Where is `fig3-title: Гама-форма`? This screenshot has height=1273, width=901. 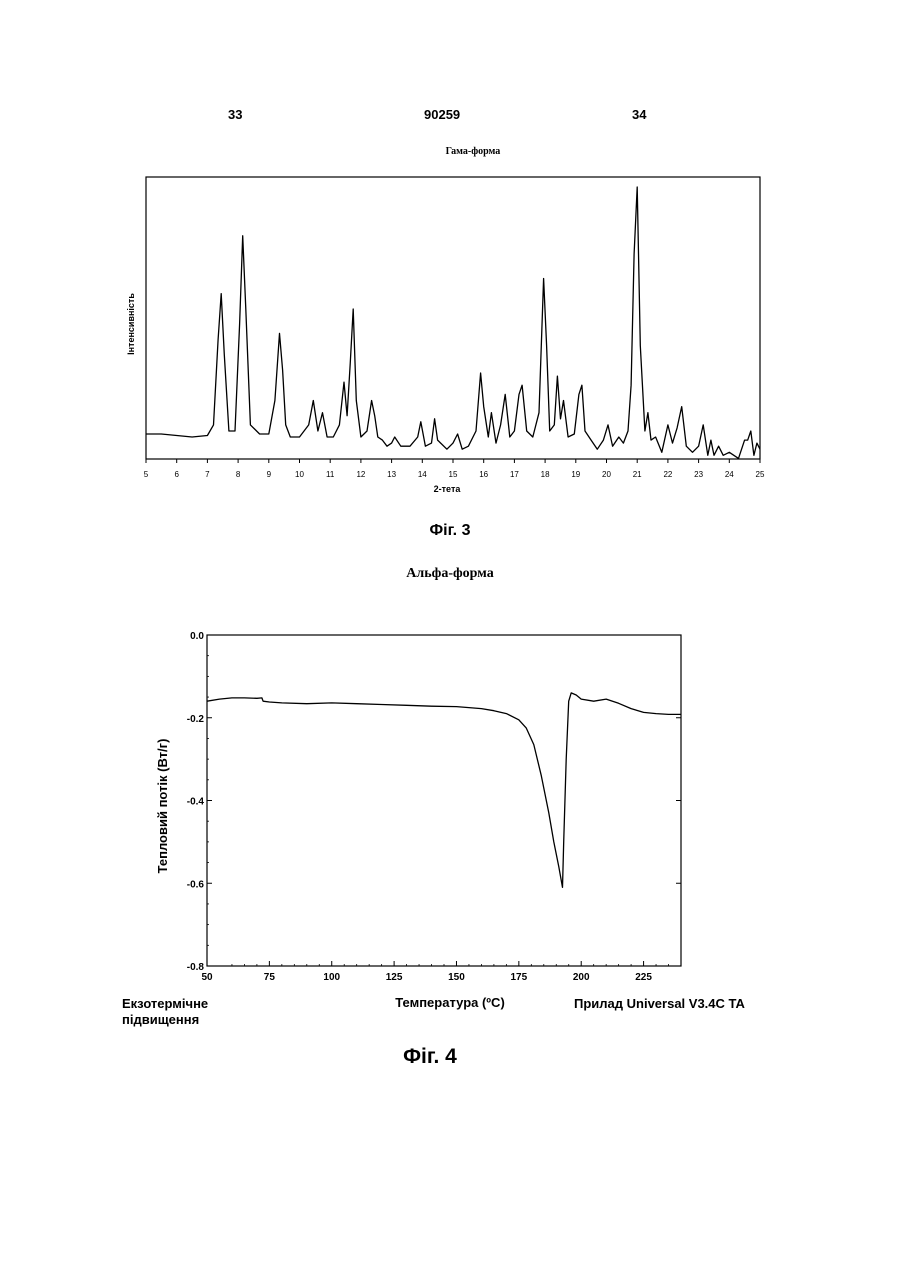 fig3-title: Гама-форма is located at coordinates (473, 151).